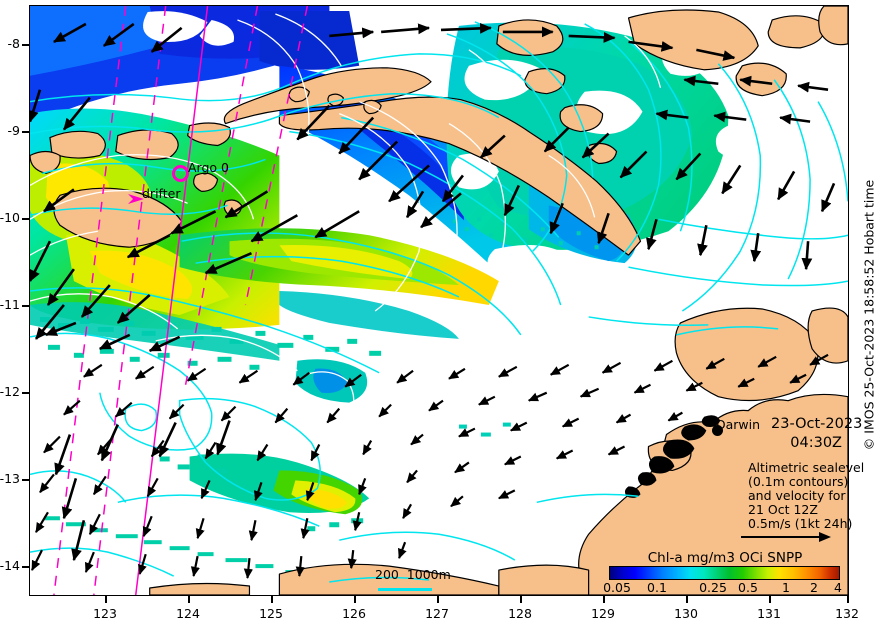 The height and width of the screenshot is (630, 880). What do you see at coordinates (180, 173) in the screenshot?
I see `argo-marker` at bounding box center [180, 173].